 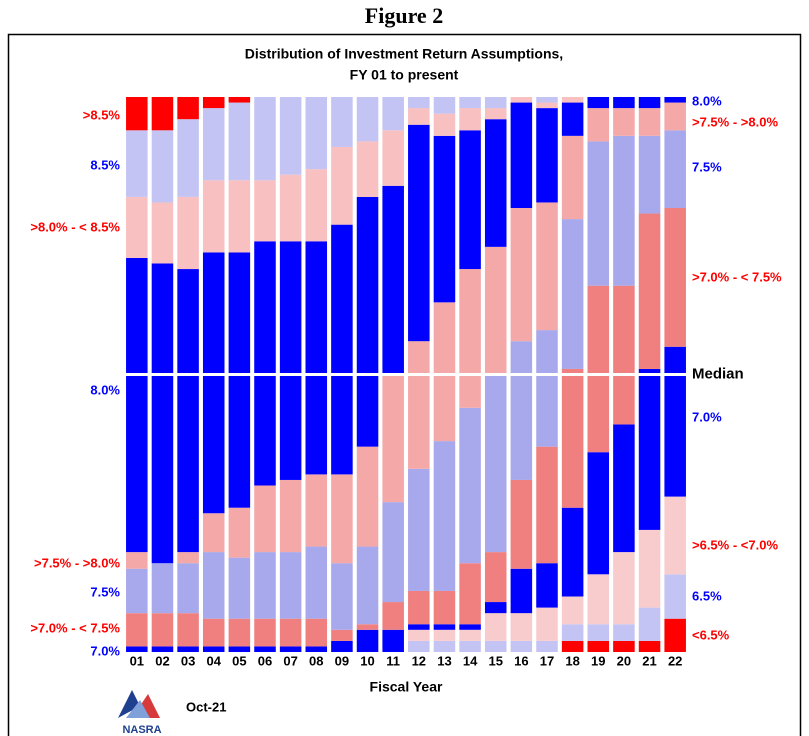 I want to click on x-tick-label: 12, so click(x=419, y=660).